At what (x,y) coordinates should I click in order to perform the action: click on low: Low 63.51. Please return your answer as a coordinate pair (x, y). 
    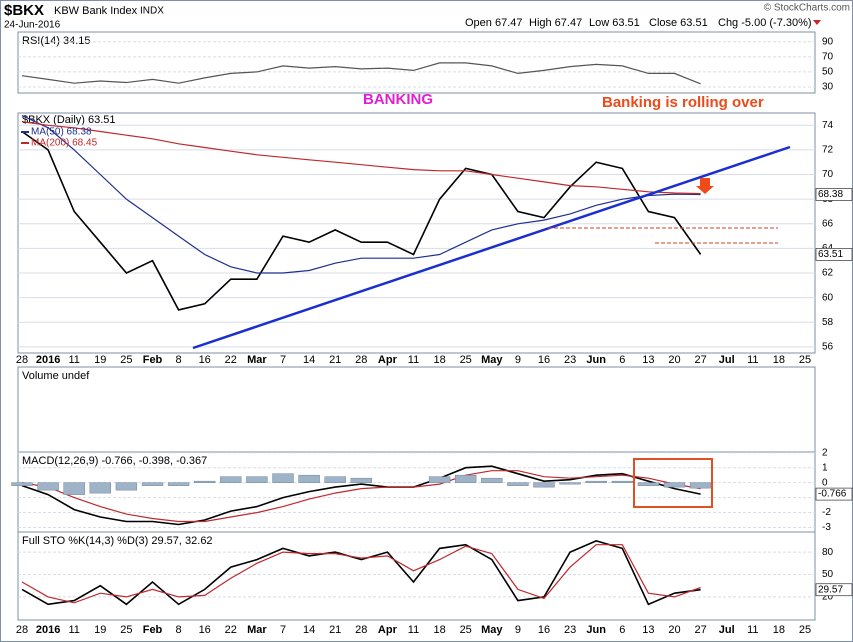
    Looking at the image, I should click on (614, 23).